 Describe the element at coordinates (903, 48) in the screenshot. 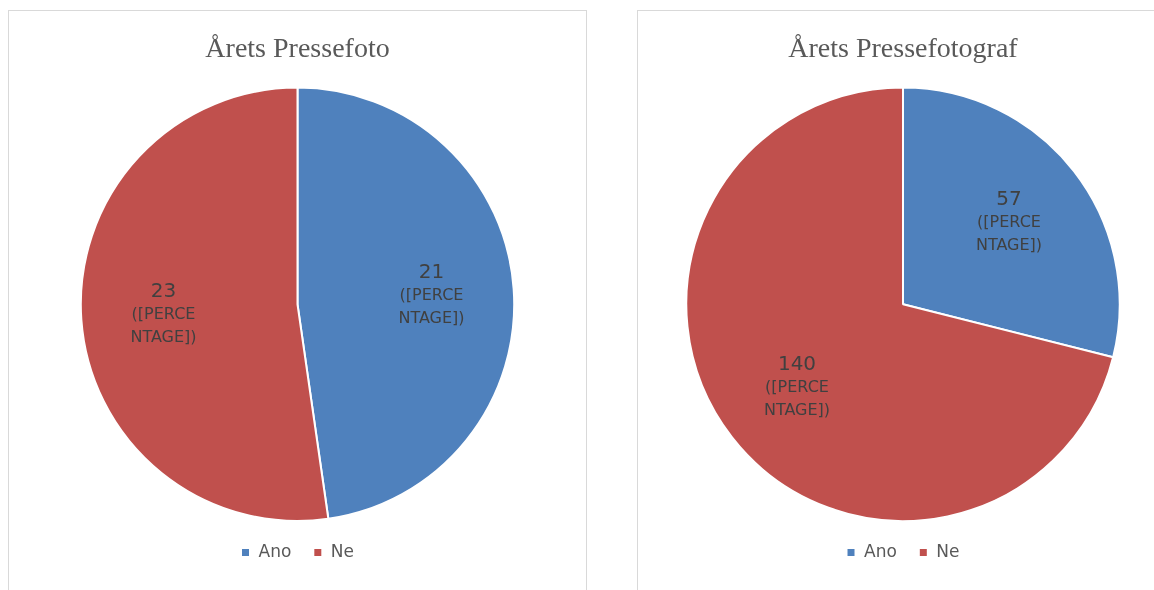

I see `chart-title: Årets Pressefotograf` at that location.